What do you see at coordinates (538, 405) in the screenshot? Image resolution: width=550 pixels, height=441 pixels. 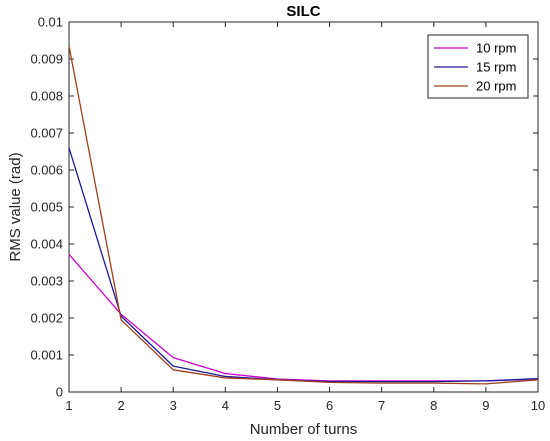 I see `x-tick-label: 10` at bounding box center [538, 405].